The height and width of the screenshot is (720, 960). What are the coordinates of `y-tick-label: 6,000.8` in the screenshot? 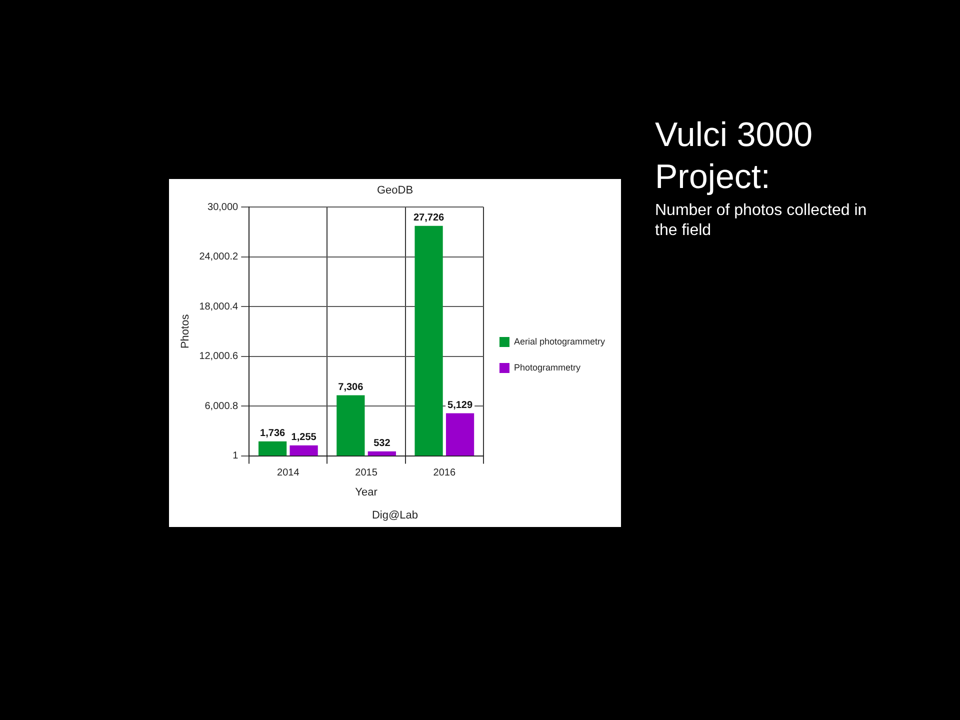 It's located at (221, 406).